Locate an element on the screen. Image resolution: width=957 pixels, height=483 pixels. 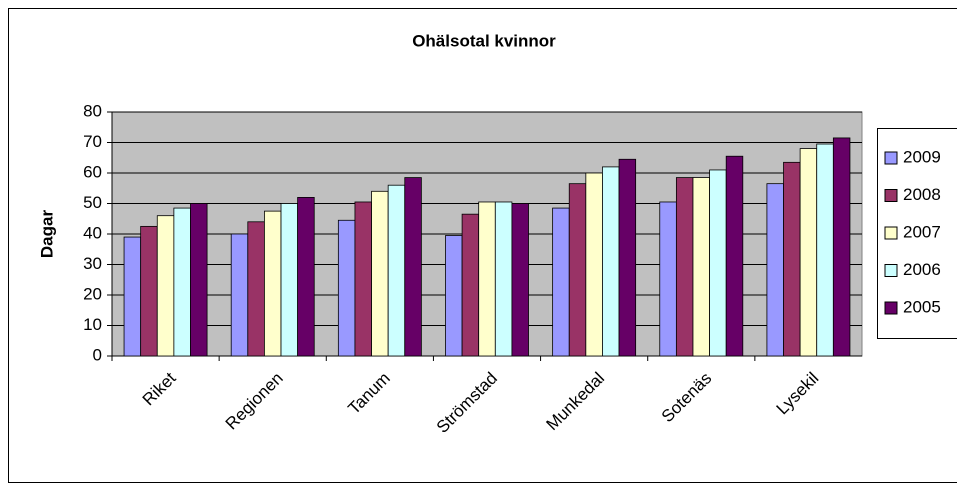
legend-label: 2006 is located at coordinates (922, 269).